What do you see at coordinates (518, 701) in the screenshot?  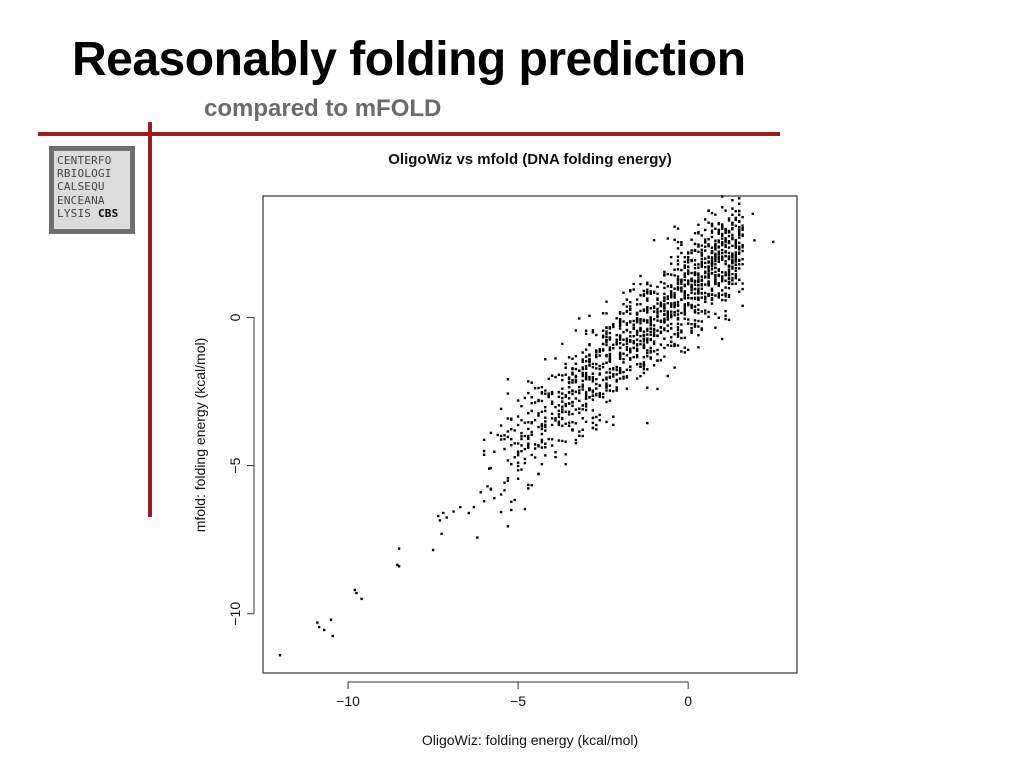 I see `x-tick-label: −5` at bounding box center [518, 701].